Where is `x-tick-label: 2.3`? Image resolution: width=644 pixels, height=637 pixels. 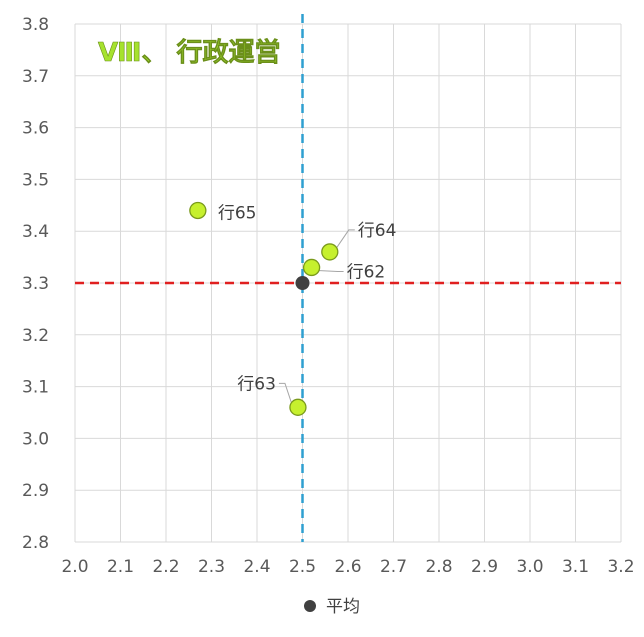
x-tick-label: 2.3 is located at coordinates (211, 567).